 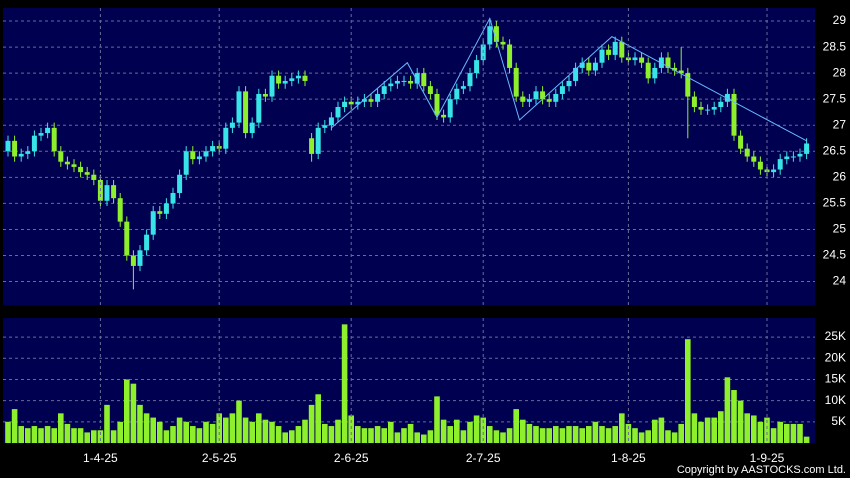 I want to click on x-tick-label: 1-9-25, so click(x=767, y=458).